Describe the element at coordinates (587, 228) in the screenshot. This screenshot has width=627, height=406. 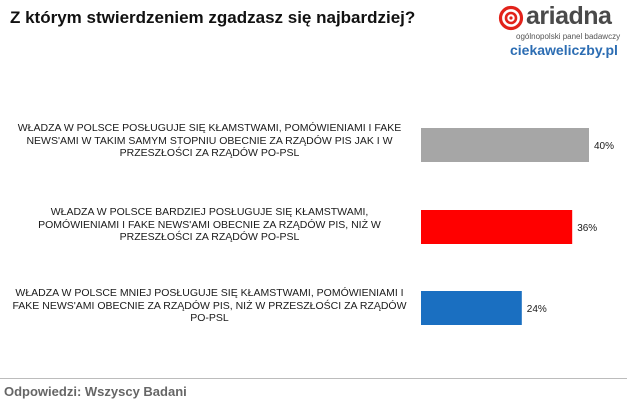
I see `data-label: 36%` at that location.